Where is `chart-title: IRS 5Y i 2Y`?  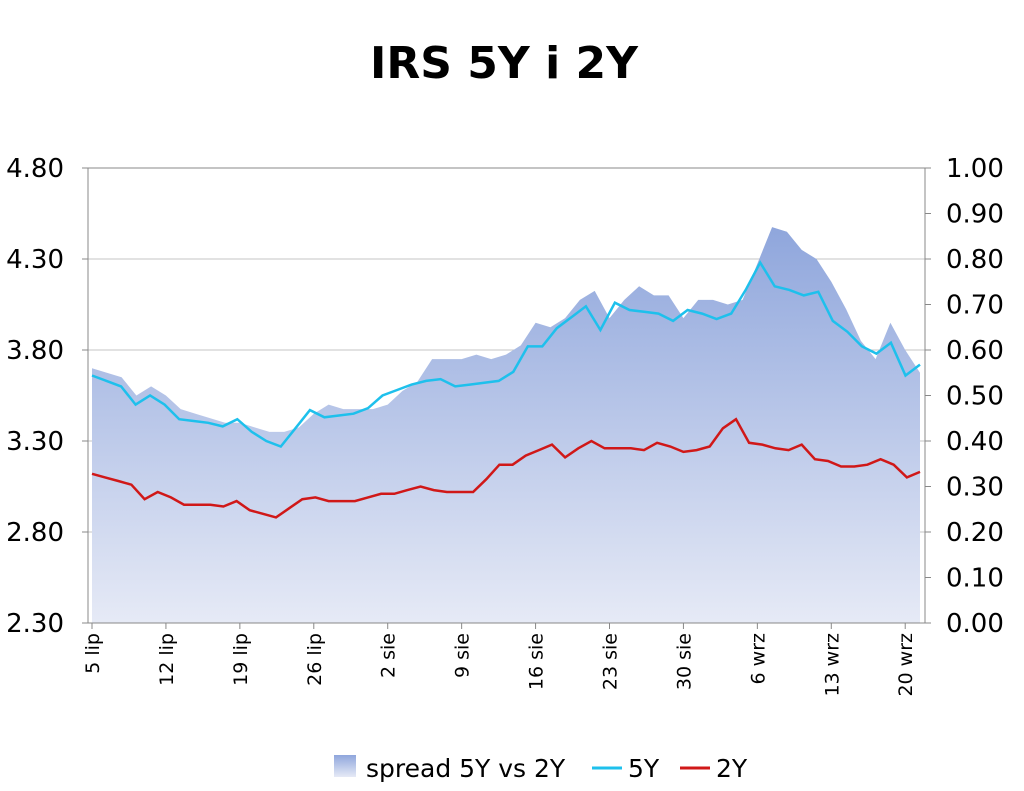
chart-title: IRS 5Y i 2Y is located at coordinates (504, 63).